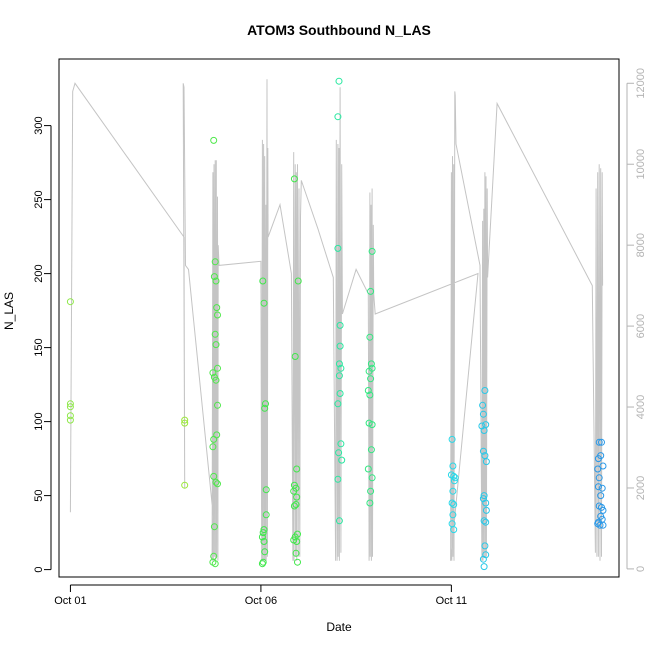  Describe the element at coordinates (641, 488) in the screenshot. I see `right-tick-label: 2000` at that location.